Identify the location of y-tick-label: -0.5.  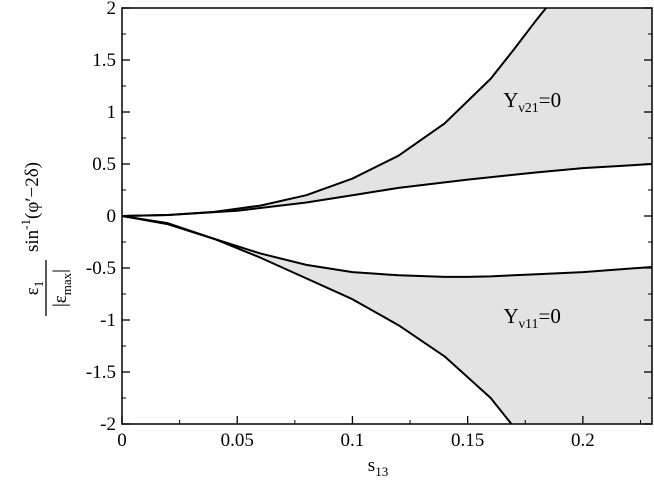
(101, 268).